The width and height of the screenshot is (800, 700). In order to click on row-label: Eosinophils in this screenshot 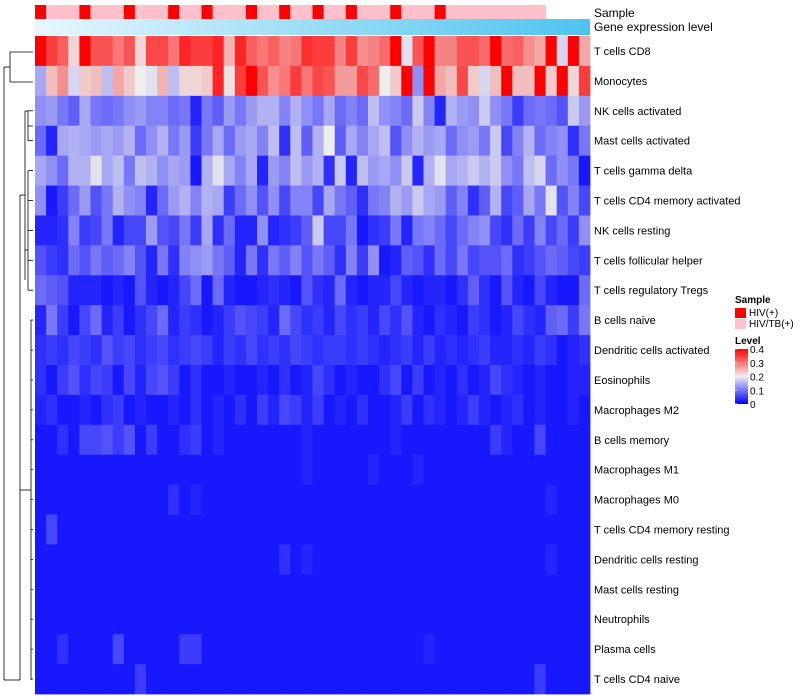, I will do `click(622, 381)`.